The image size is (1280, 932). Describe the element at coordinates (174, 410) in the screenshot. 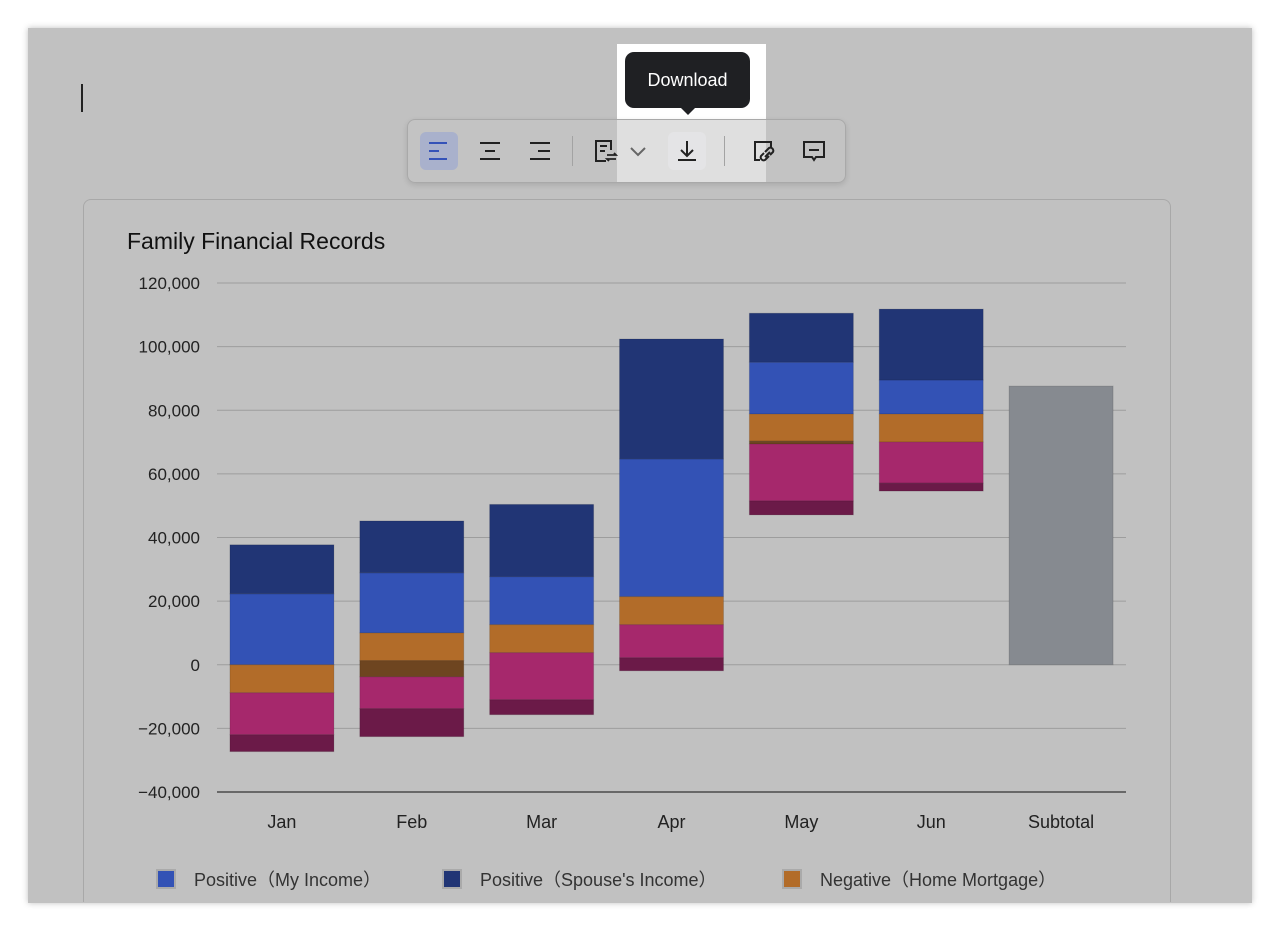

I see `y-tick-label: 80,000` at that location.